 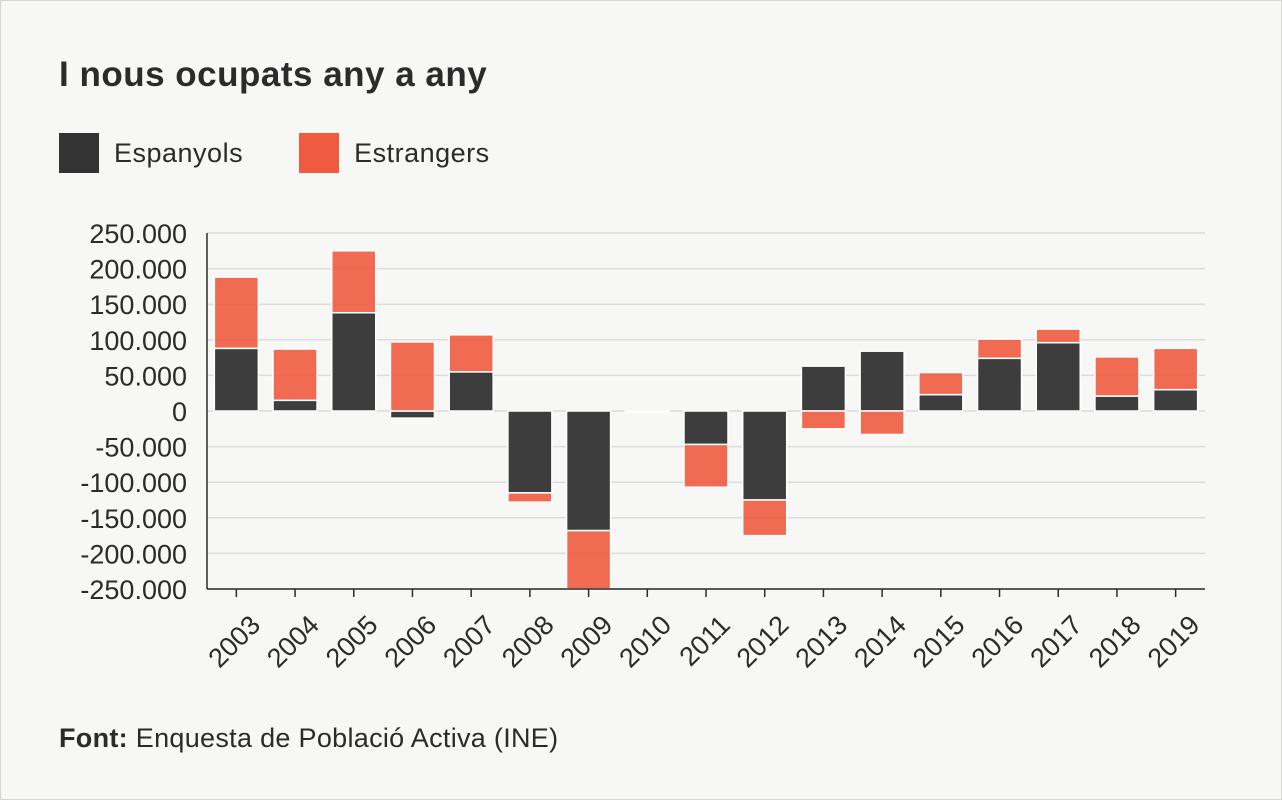 I want to click on legend: Espanyols Estrangers, so click(x=302, y=153).